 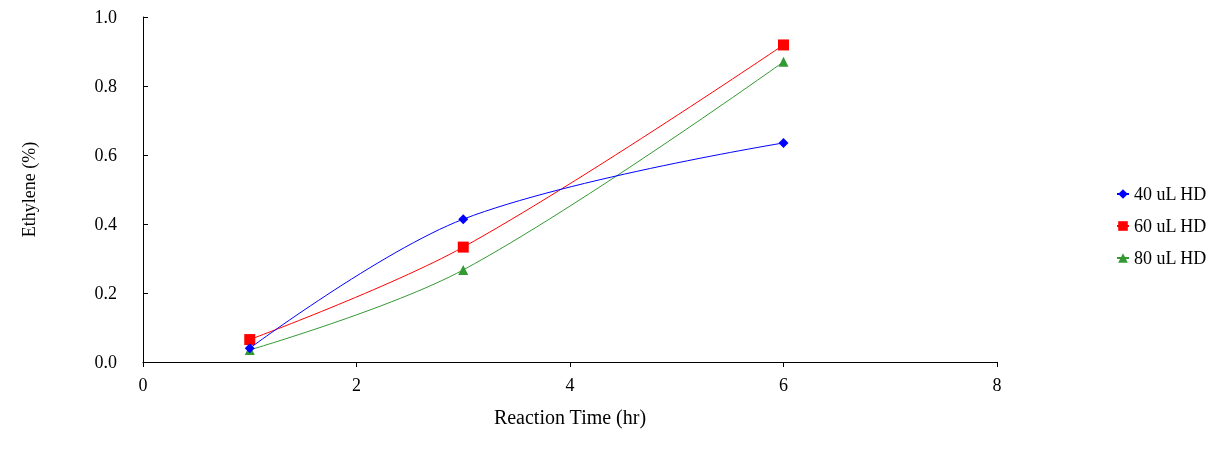 What do you see at coordinates (1170, 258) in the screenshot?
I see `legend-label: 80 uL HD` at bounding box center [1170, 258].